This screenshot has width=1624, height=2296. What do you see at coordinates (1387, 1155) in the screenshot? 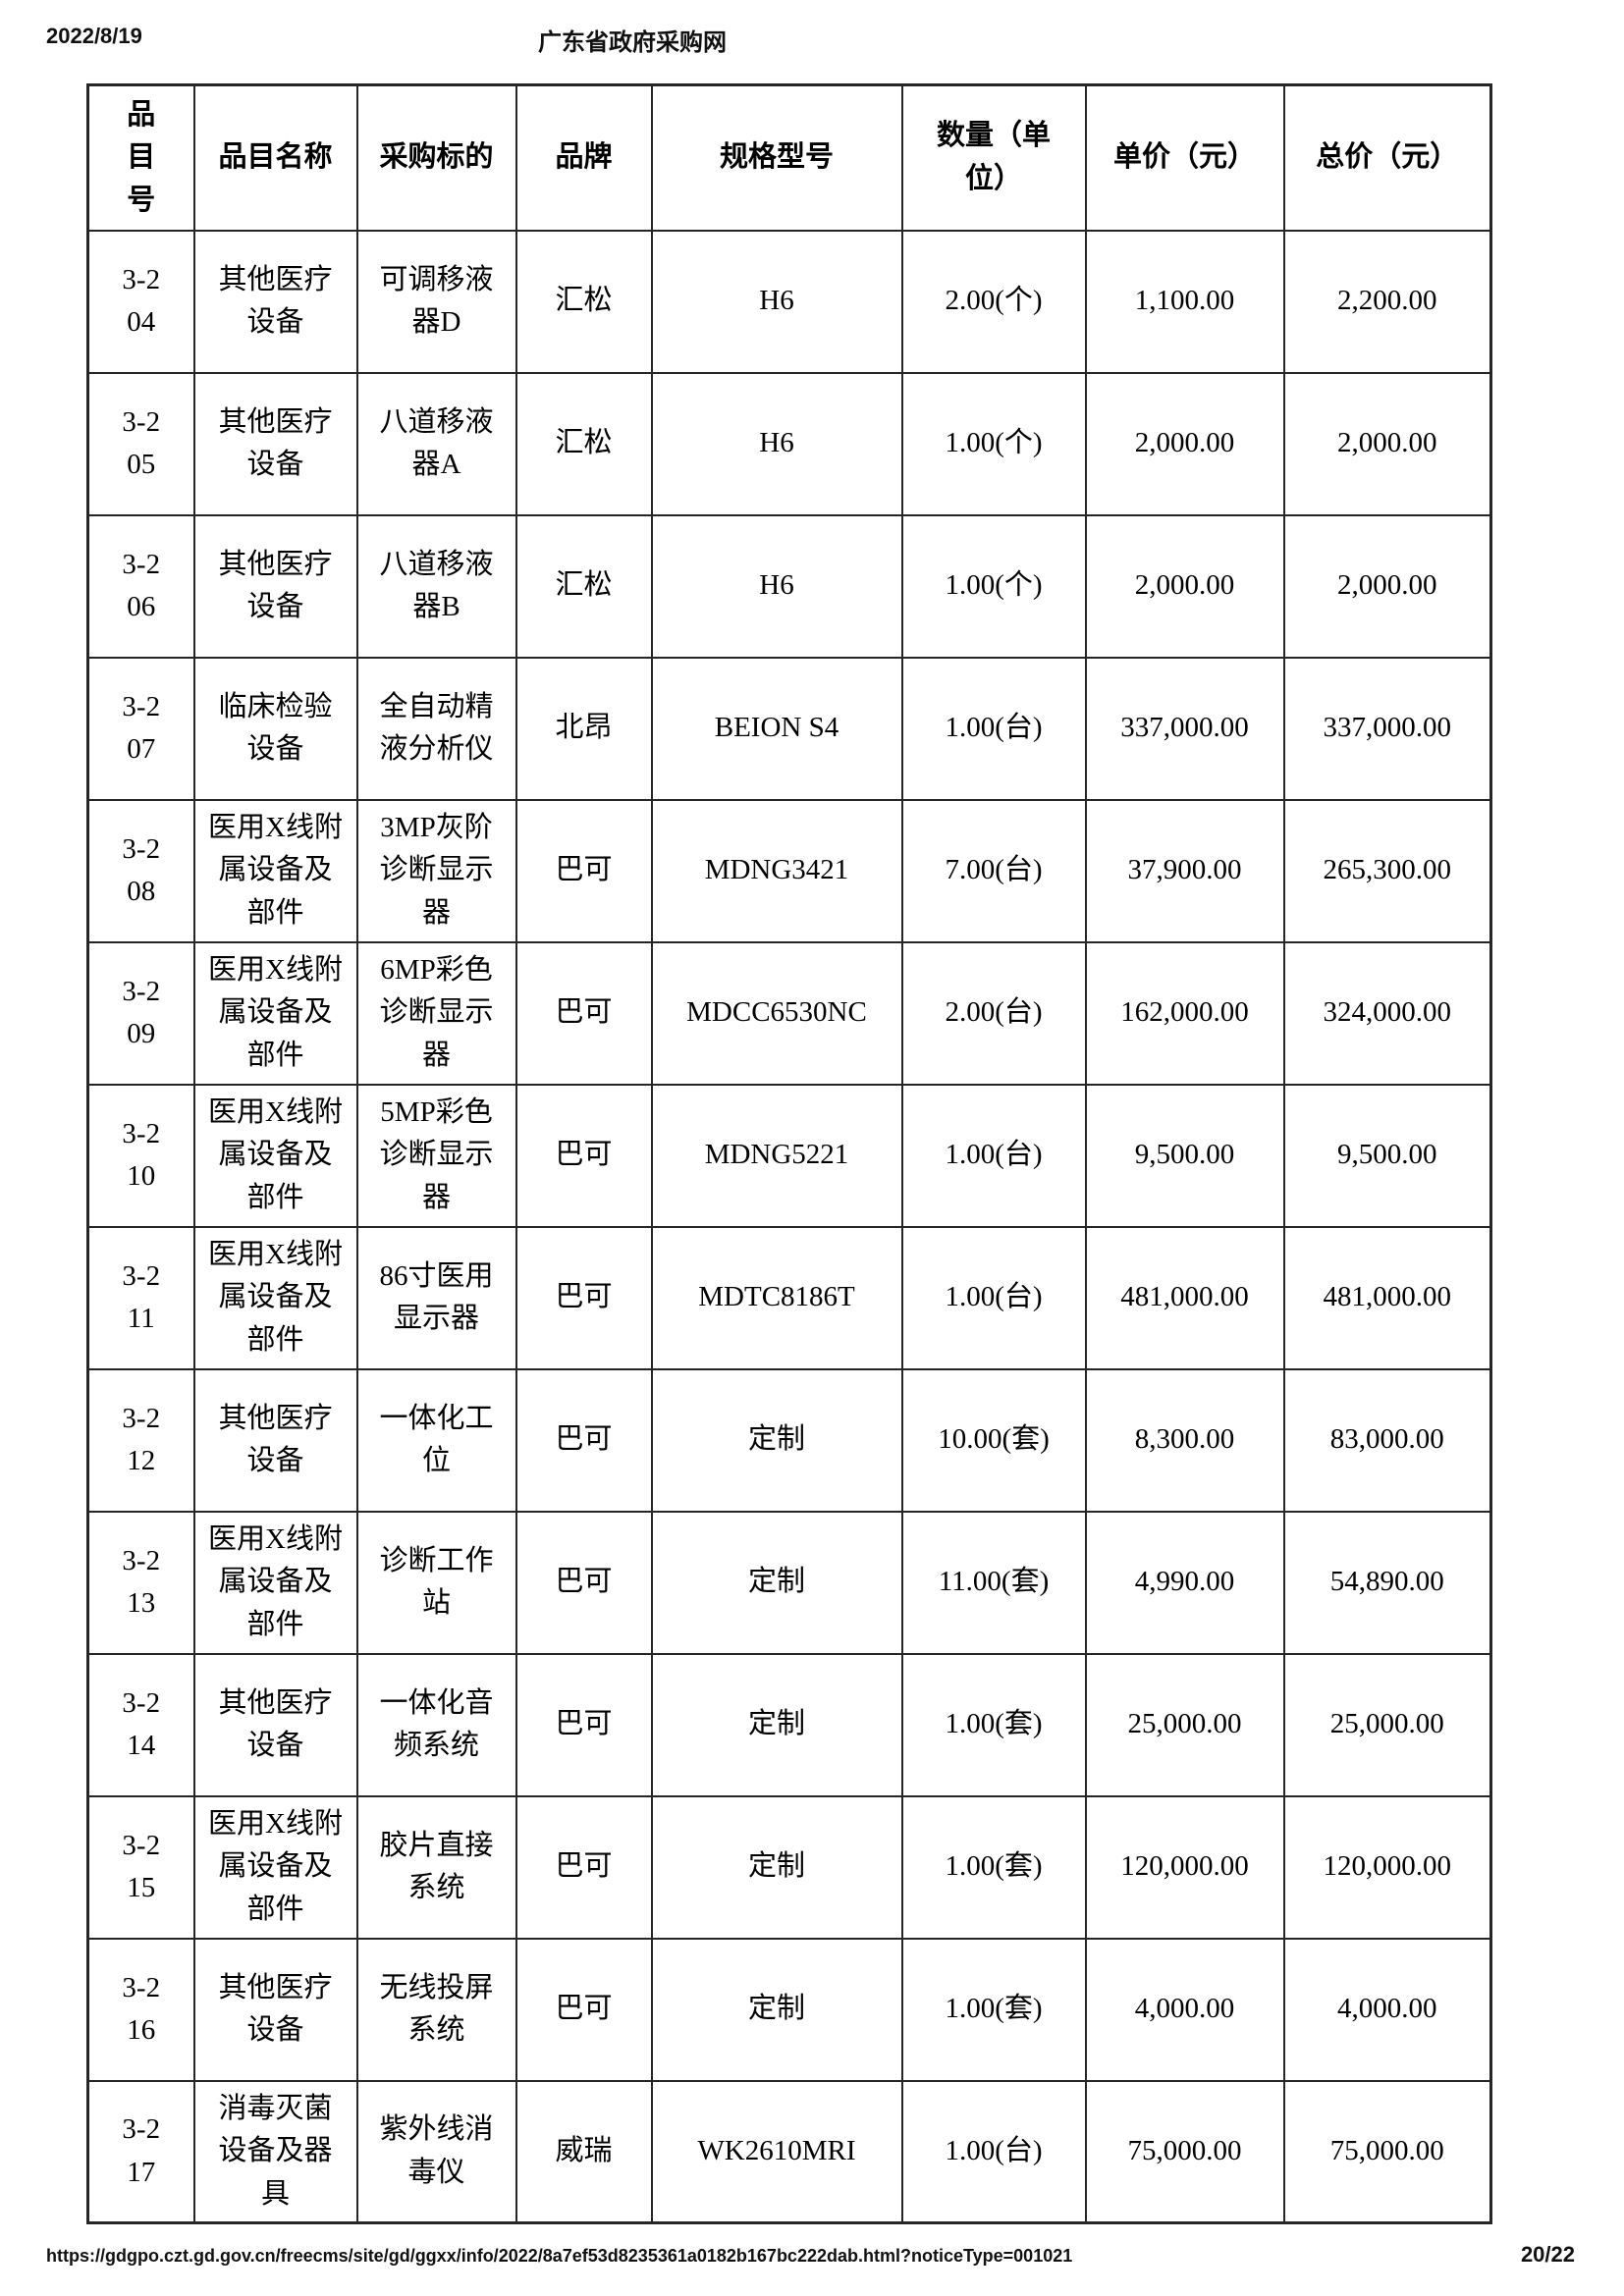
I see `cell-total-price: 9,500.00` at bounding box center [1387, 1155].